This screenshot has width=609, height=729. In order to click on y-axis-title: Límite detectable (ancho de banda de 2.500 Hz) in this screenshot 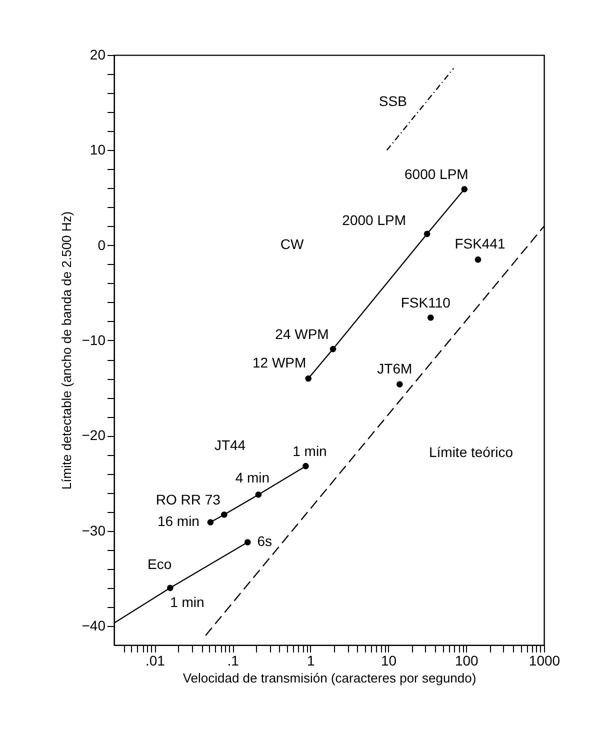, I will do `click(66, 350)`.